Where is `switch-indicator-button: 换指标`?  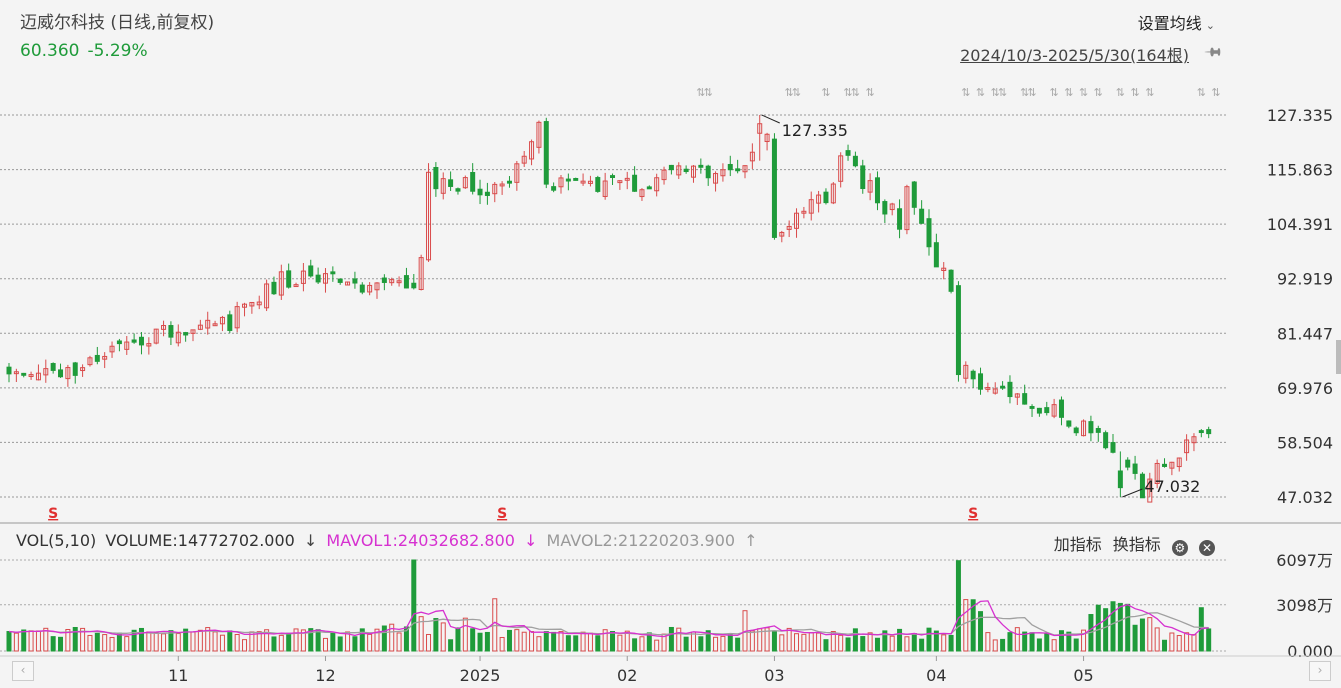 switch-indicator-button: 换指标 is located at coordinates (1136, 544).